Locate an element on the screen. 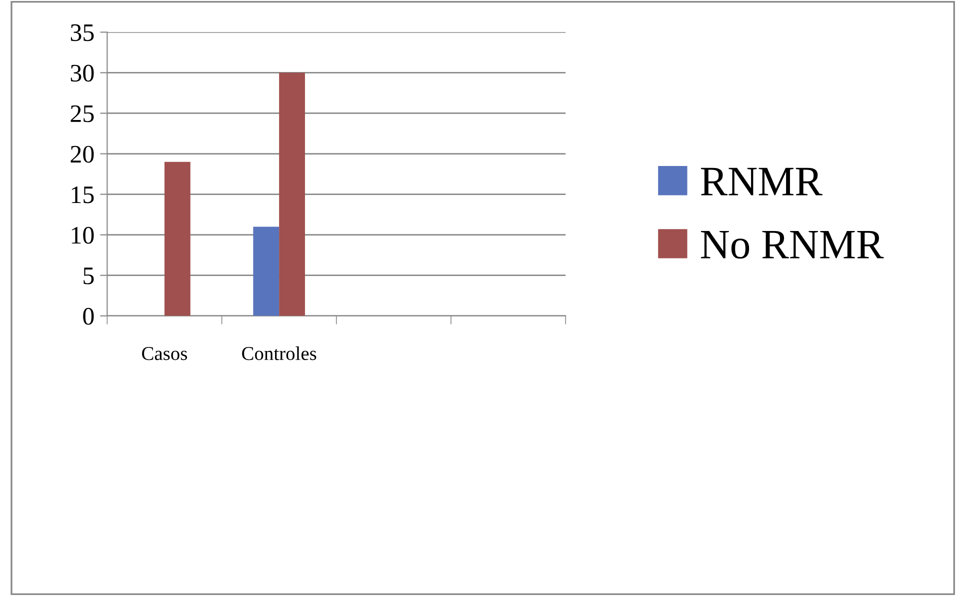  legend-label: No RNMR is located at coordinates (792, 244).